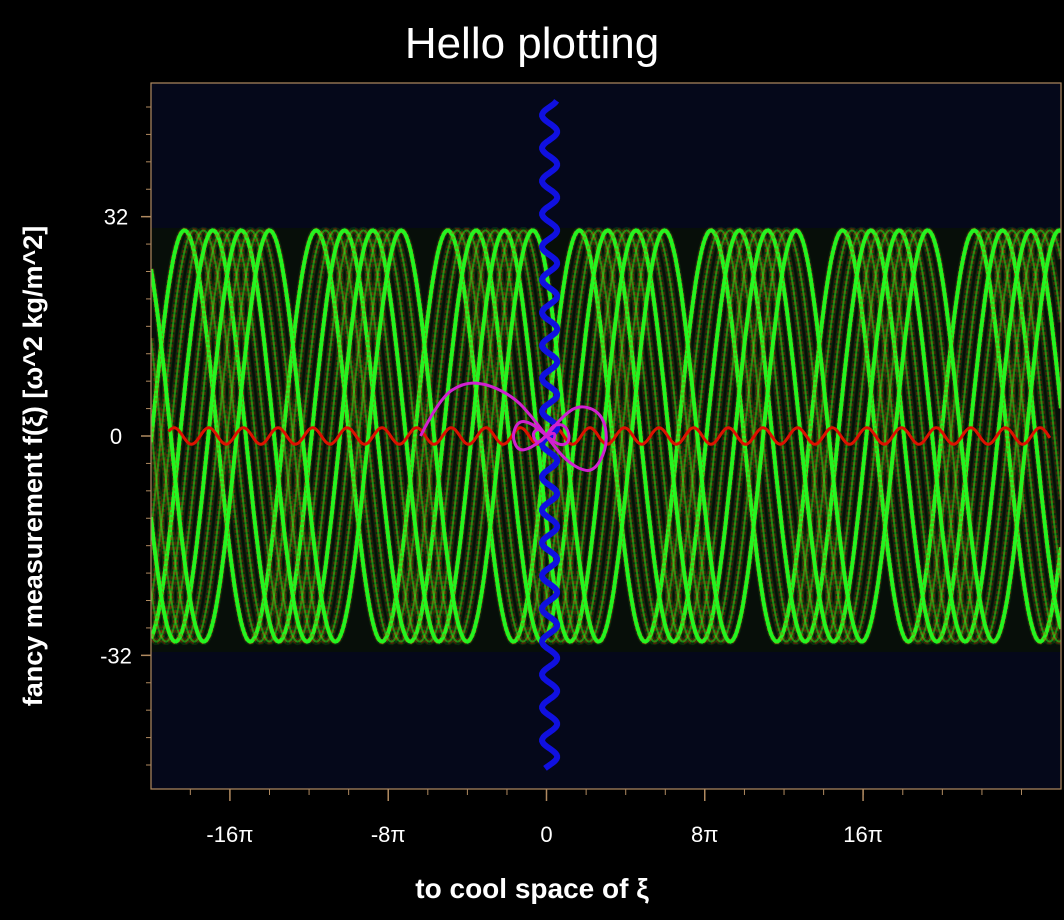  I want to click on y-tick-label: 32, so click(116, 217).